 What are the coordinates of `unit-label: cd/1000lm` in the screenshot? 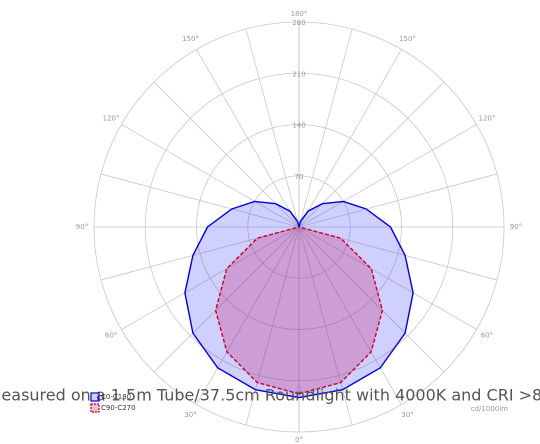 It's located at (489, 409).